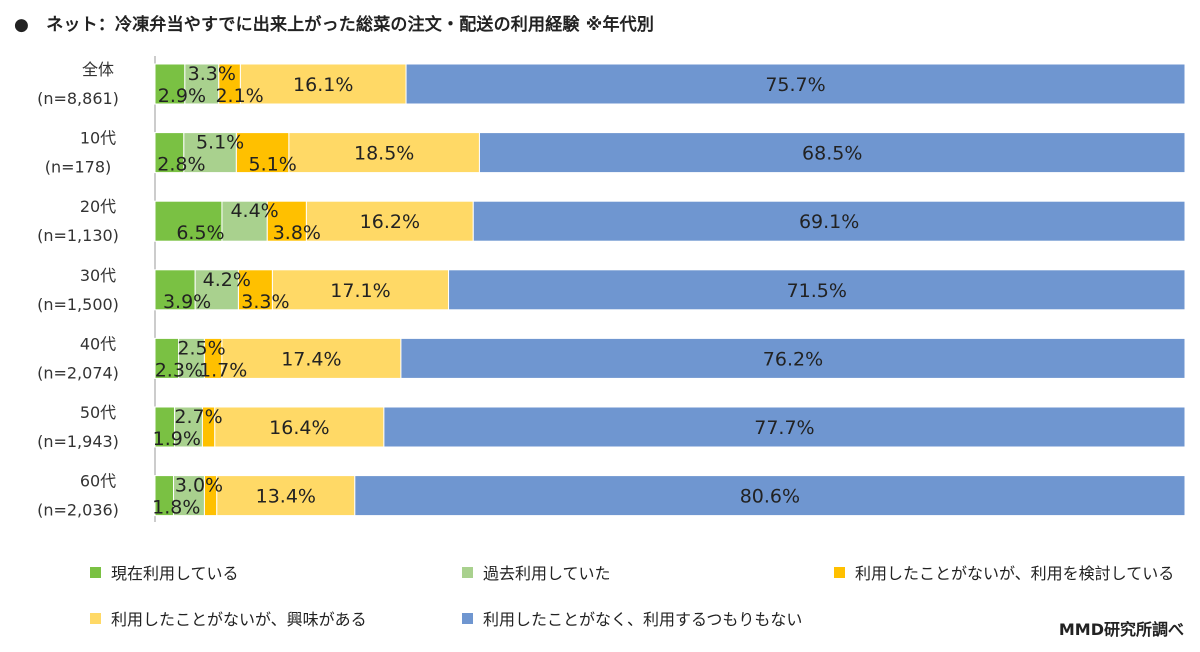  What do you see at coordinates (78, 235) in the screenshot?
I see `category-sample-size: (n=1,130)` at bounding box center [78, 235].